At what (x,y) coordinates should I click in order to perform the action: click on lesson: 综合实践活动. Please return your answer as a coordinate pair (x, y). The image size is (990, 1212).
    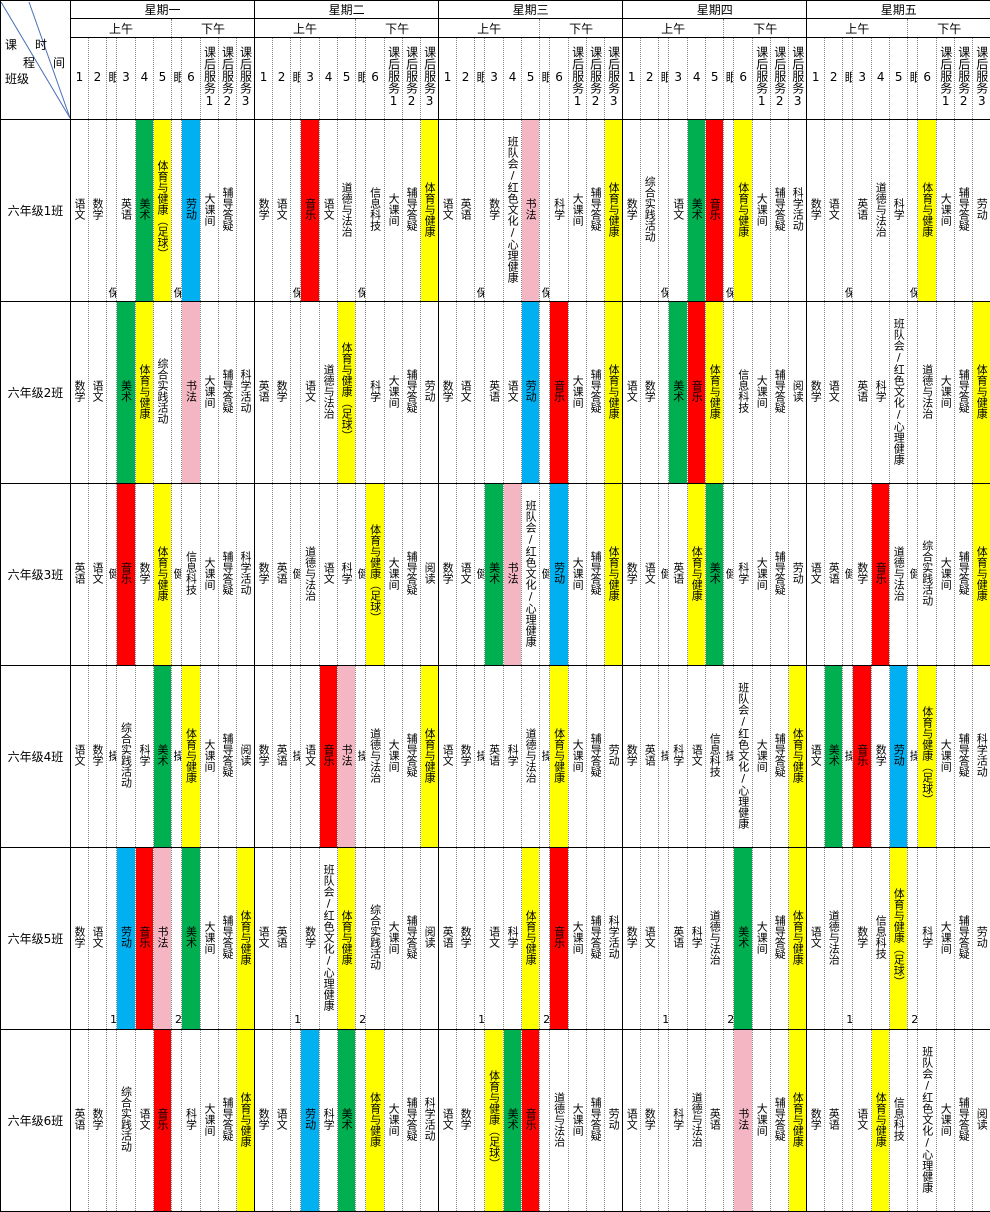
    Looking at the image, I should click on (126, 1119).